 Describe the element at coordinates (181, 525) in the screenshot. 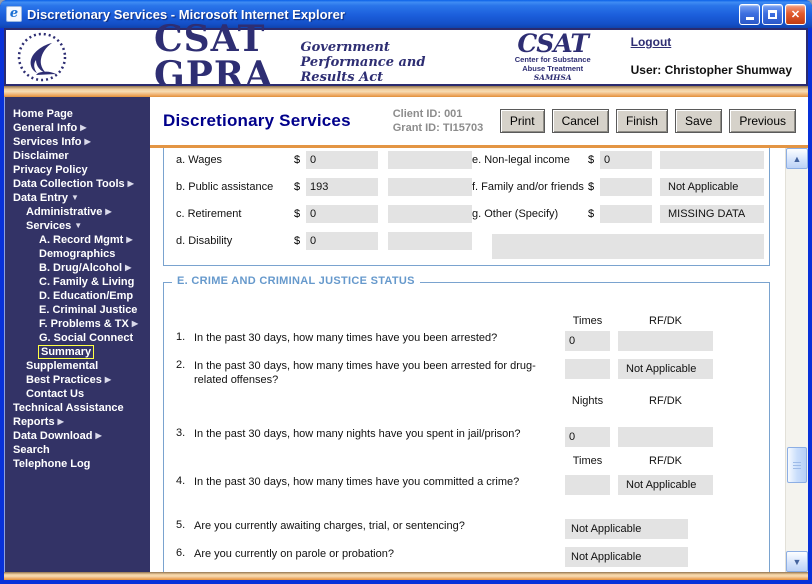

I see `question-number: 5.` at that location.